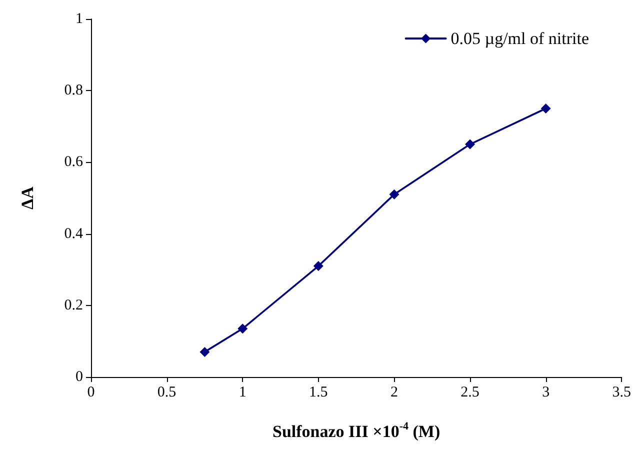  Describe the element at coordinates (73, 305) in the screenshot. I see `y-tick-label: 0.2` at that location.